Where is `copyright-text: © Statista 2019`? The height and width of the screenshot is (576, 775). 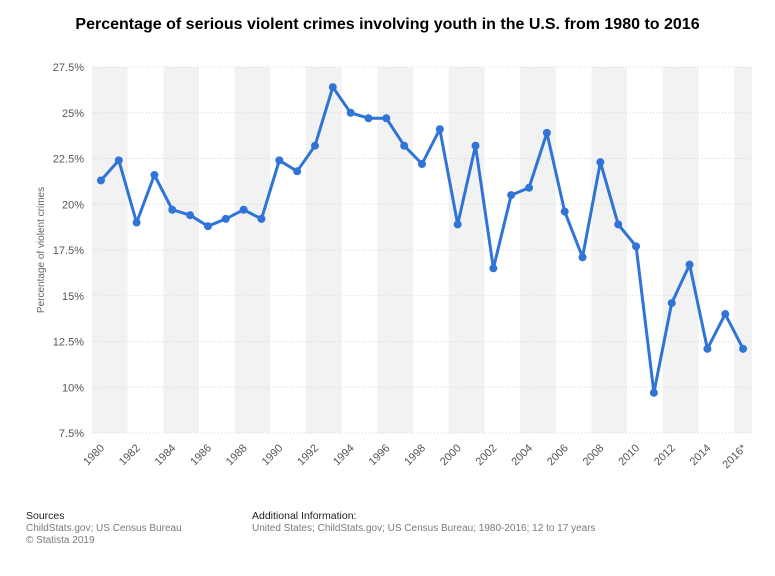
copyright-text: © Statista 2019 is located at coordinates (60, 540).